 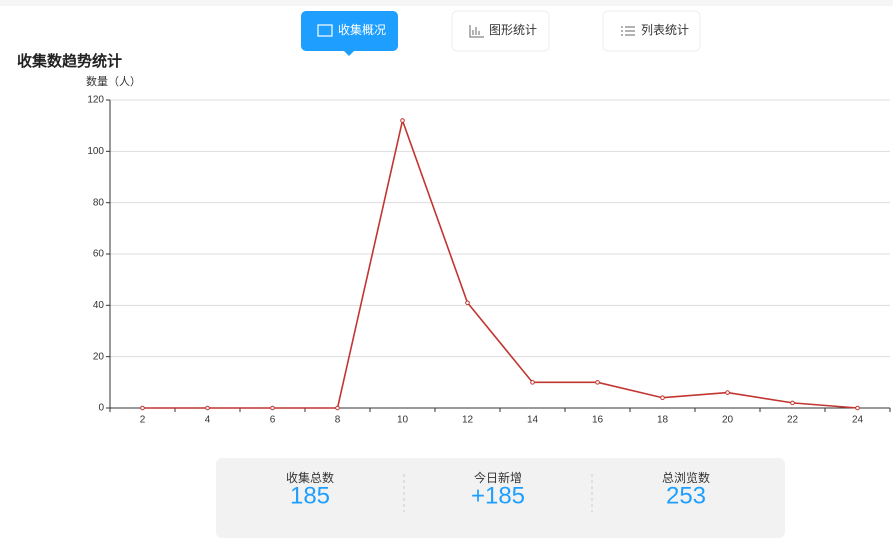 I want to click on x-tick-label: 12, so click(x=468, y=420).